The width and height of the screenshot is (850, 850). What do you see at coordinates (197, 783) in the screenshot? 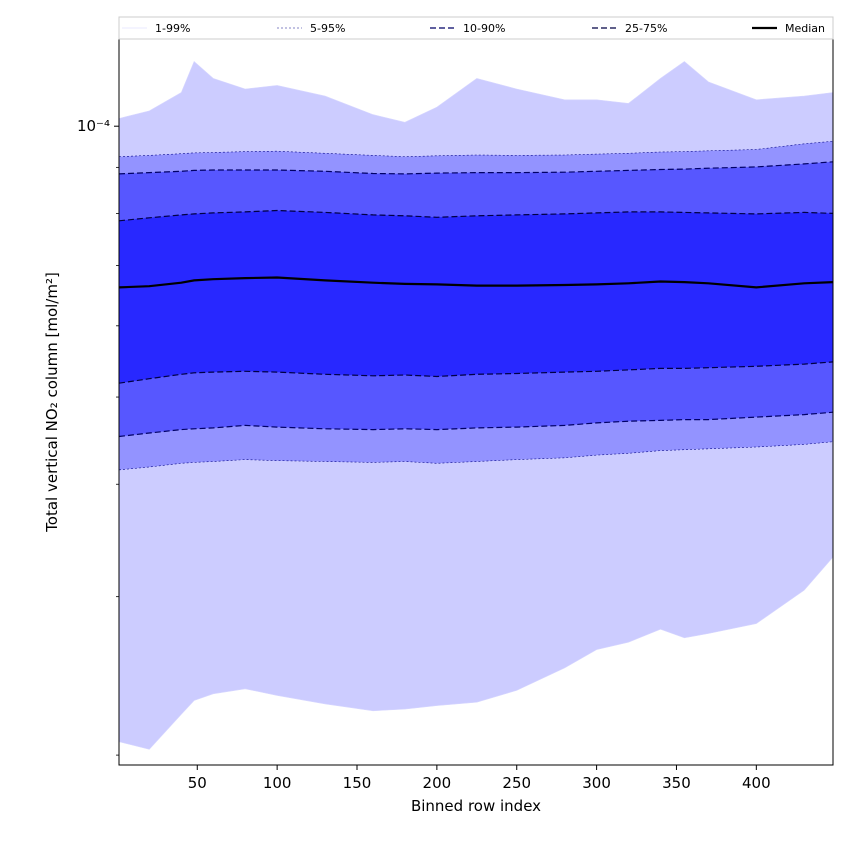
I see `x-tick-label: 50` at bounding box center [197, 783].